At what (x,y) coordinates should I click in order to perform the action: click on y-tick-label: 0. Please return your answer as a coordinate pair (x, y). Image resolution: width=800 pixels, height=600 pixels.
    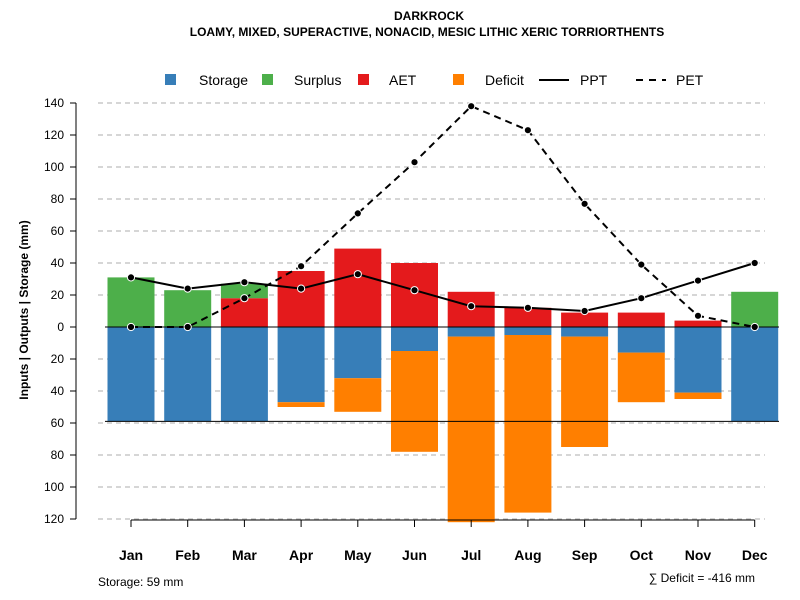
    Looking at the image, I should click on (60, 327).